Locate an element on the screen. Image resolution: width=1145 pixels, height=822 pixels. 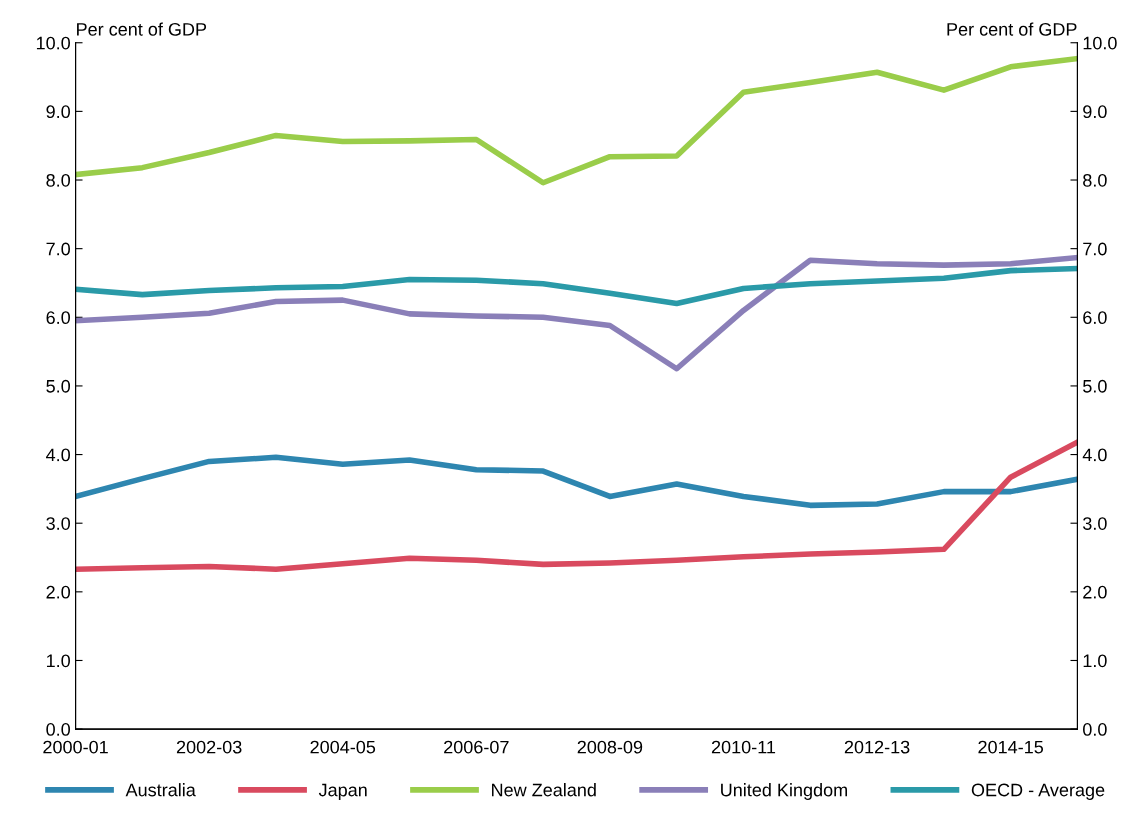
x-tick-label: 2006-07 is located at coordinates (476, 747).